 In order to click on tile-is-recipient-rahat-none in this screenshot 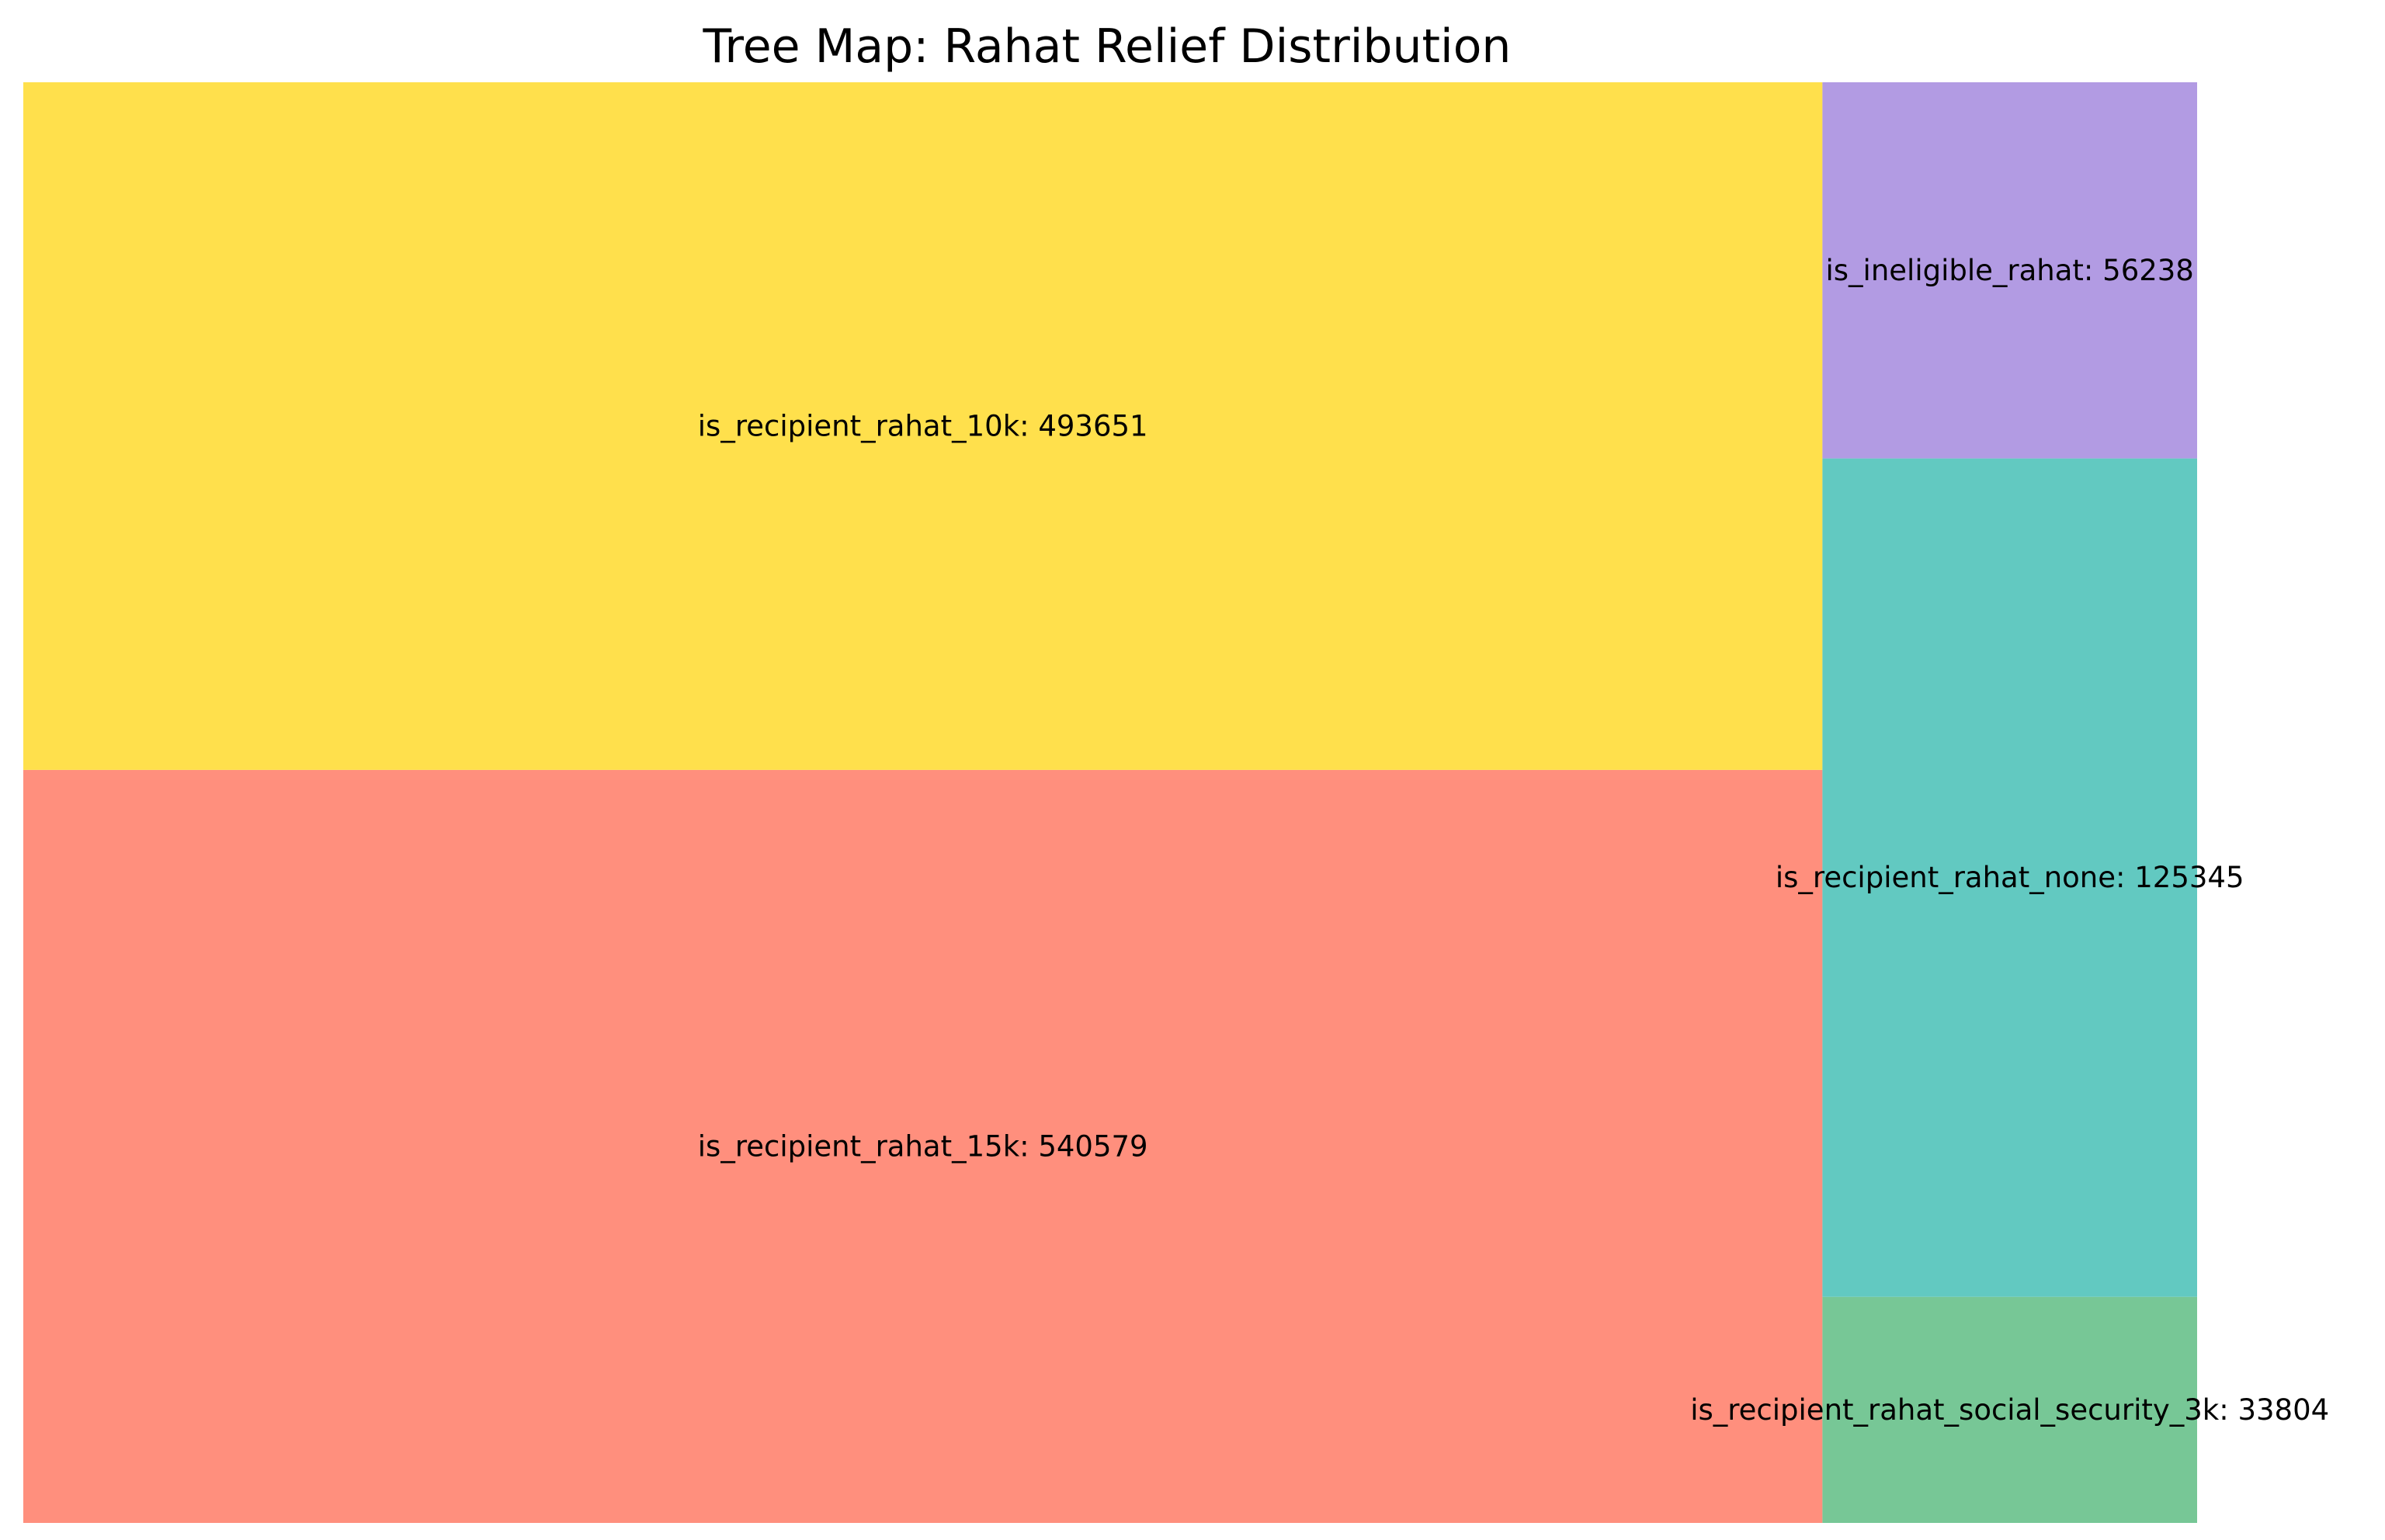, I will do `click(2009, 877)`.